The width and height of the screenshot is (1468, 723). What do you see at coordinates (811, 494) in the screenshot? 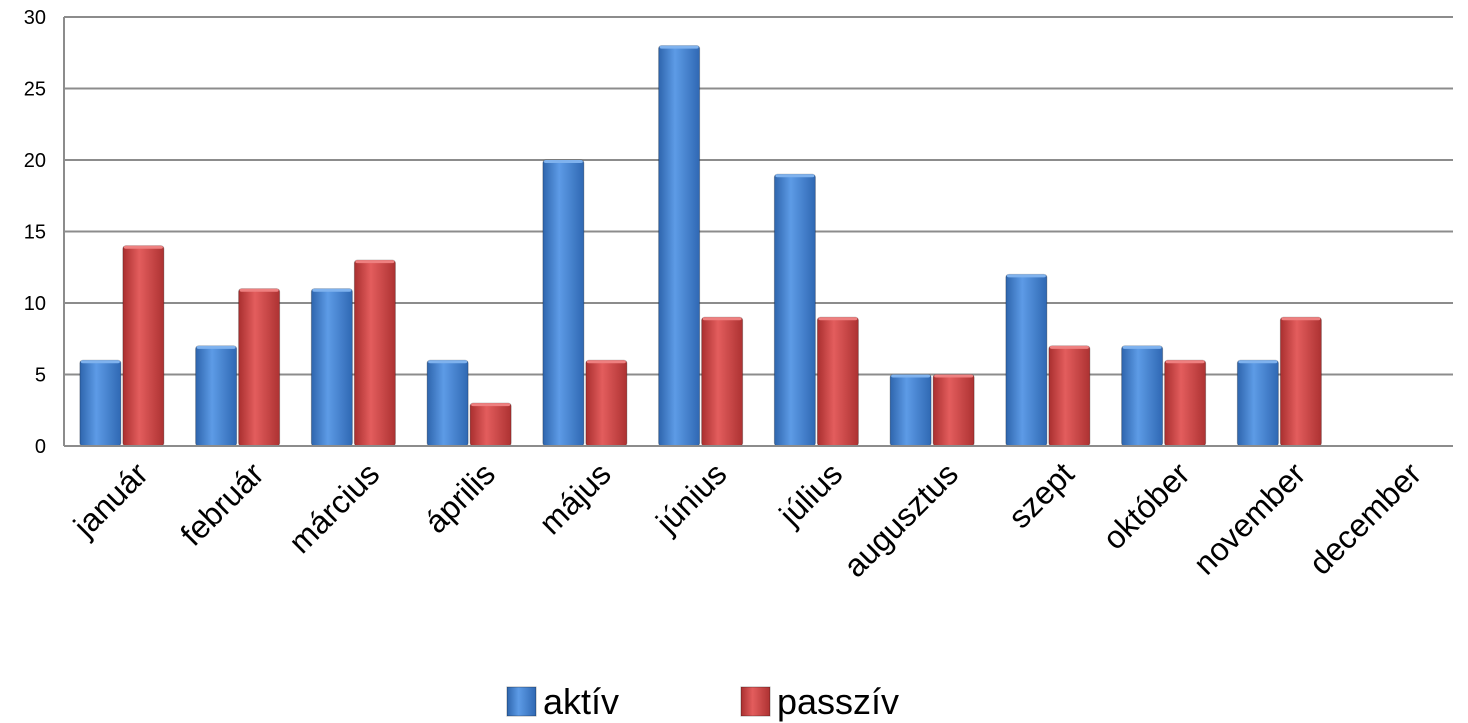
I see `x-tick-label: július` at bounding box center [811, 494].